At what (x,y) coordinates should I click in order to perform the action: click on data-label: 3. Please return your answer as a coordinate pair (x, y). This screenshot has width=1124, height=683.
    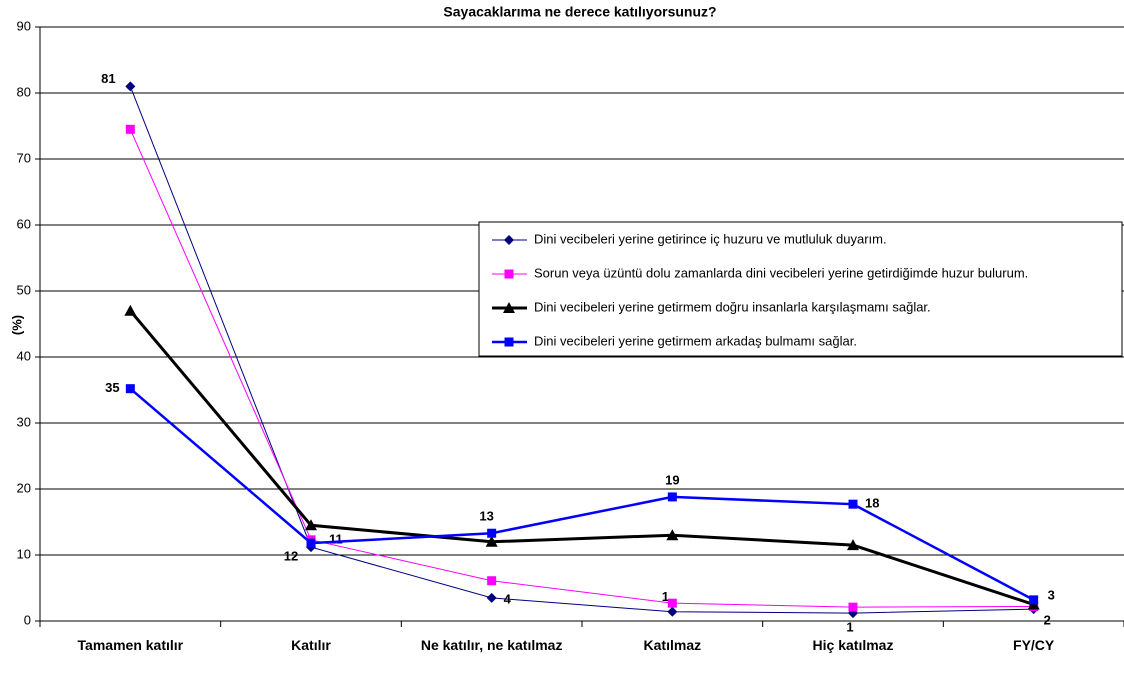
    Looking at the image, I should click on (1051, 594).